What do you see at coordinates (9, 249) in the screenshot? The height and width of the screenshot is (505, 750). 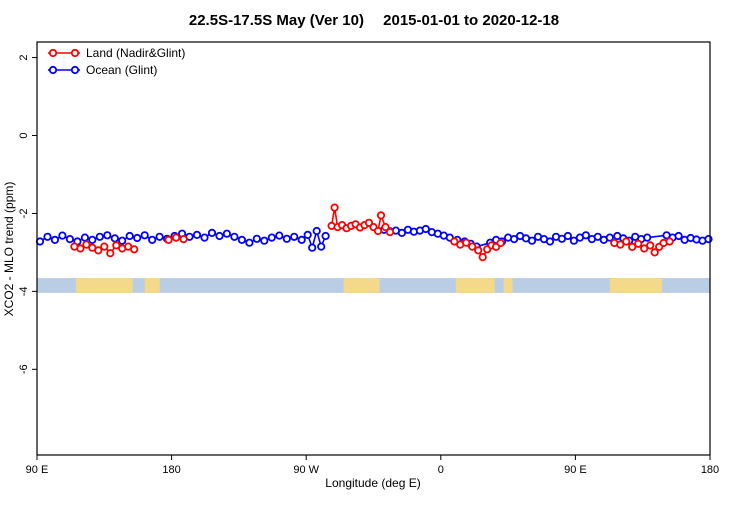 I see `y-axis-label: XCO2 - MLO trend (ppm)` at bounding box center [9, 249].